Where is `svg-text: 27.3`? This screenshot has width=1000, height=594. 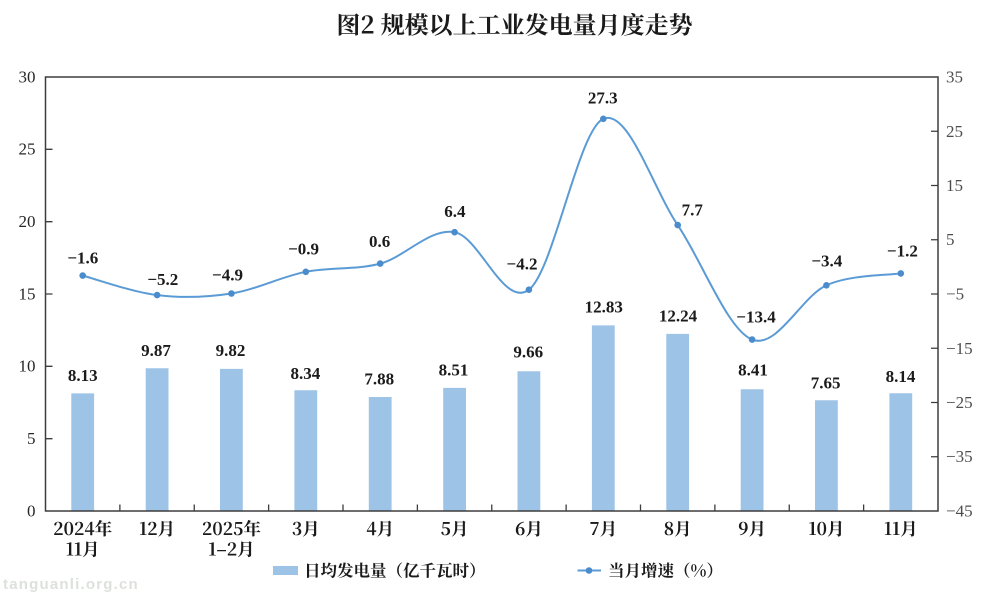
svg-text: 27.3 is located at coordinates (603, 98).